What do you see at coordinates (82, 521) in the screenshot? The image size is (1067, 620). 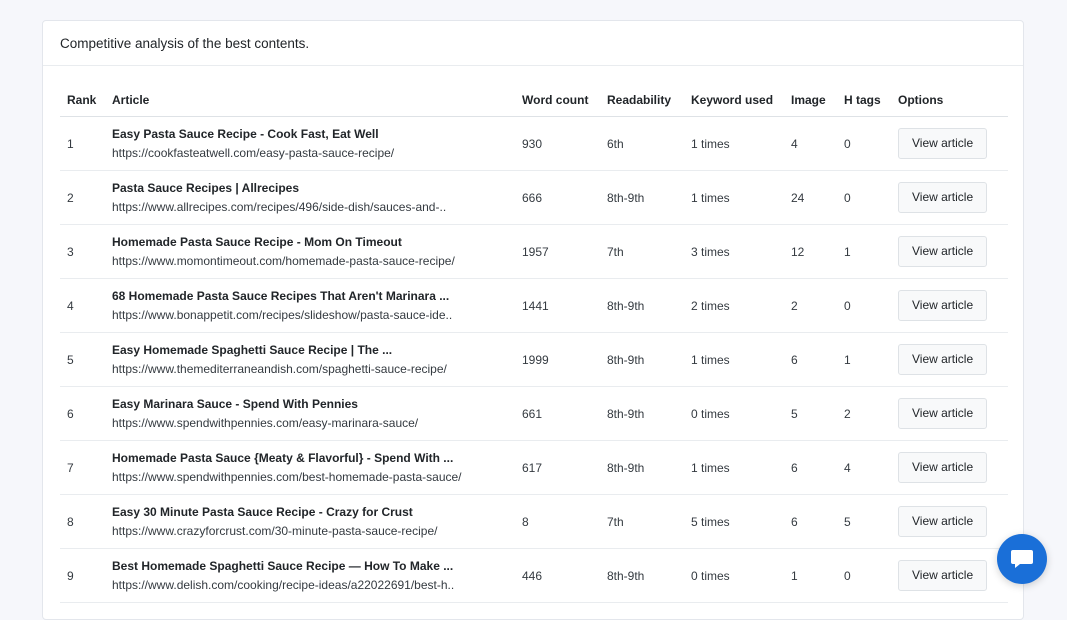 I see `rank-cell: 8` at bounding box center [82, 521].